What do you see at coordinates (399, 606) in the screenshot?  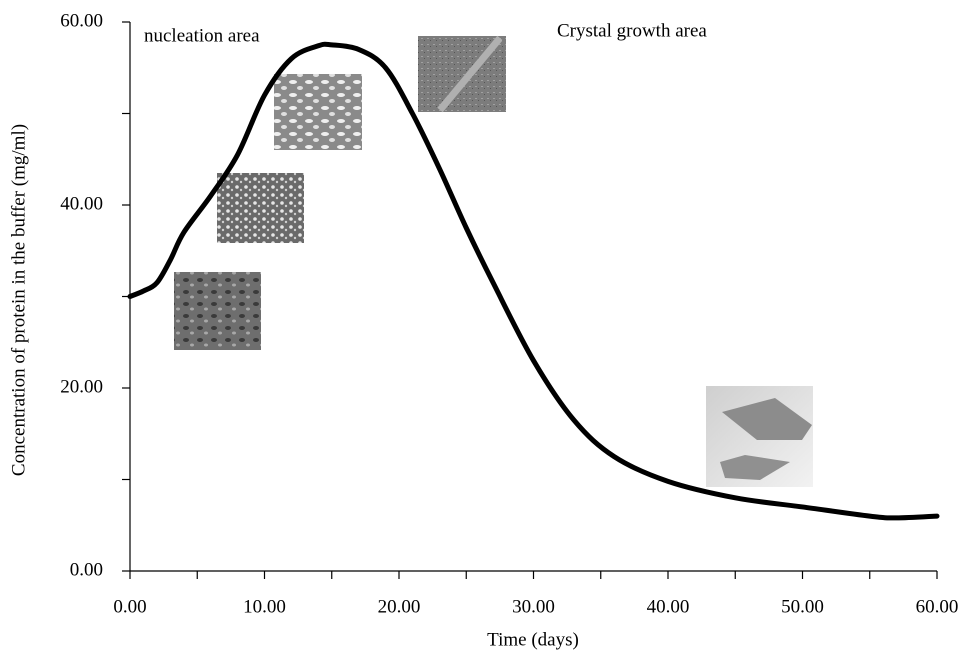 I see `x-tick-label: 20.00` at bounding box center [399, 606].